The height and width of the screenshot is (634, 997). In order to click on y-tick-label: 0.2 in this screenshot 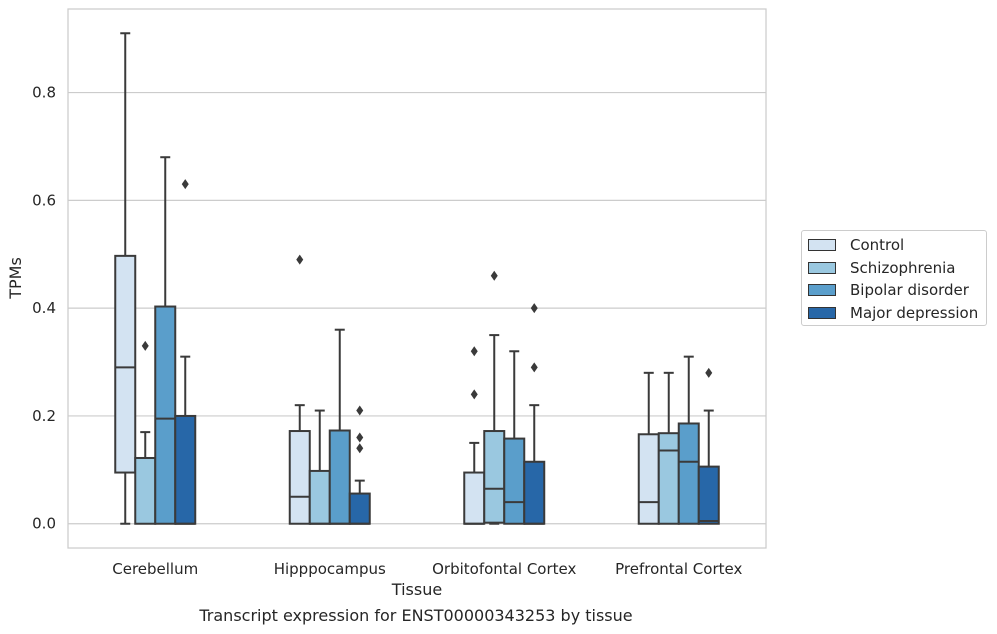, I will do `click(44, 416)`.